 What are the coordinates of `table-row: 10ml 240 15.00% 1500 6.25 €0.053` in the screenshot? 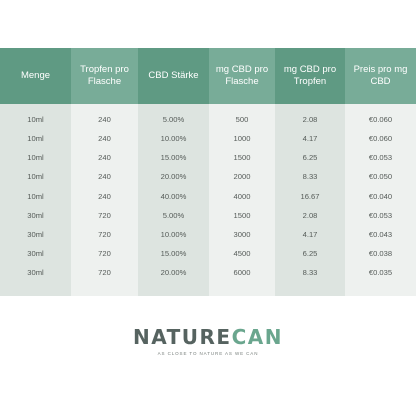 It's located at (208, 158).